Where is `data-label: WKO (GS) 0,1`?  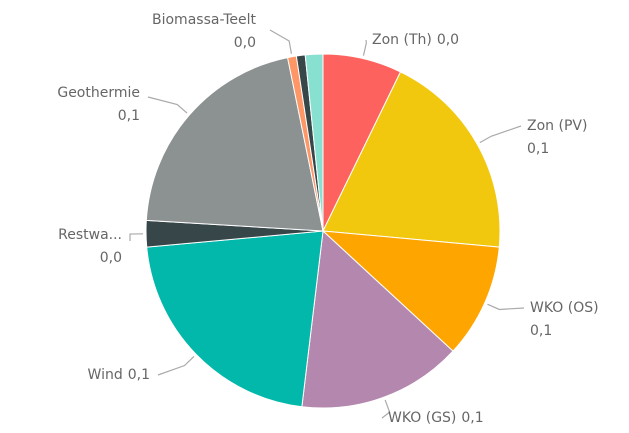
data-label: WKO (GS) 0,1 is located at coordinates (436, 418).